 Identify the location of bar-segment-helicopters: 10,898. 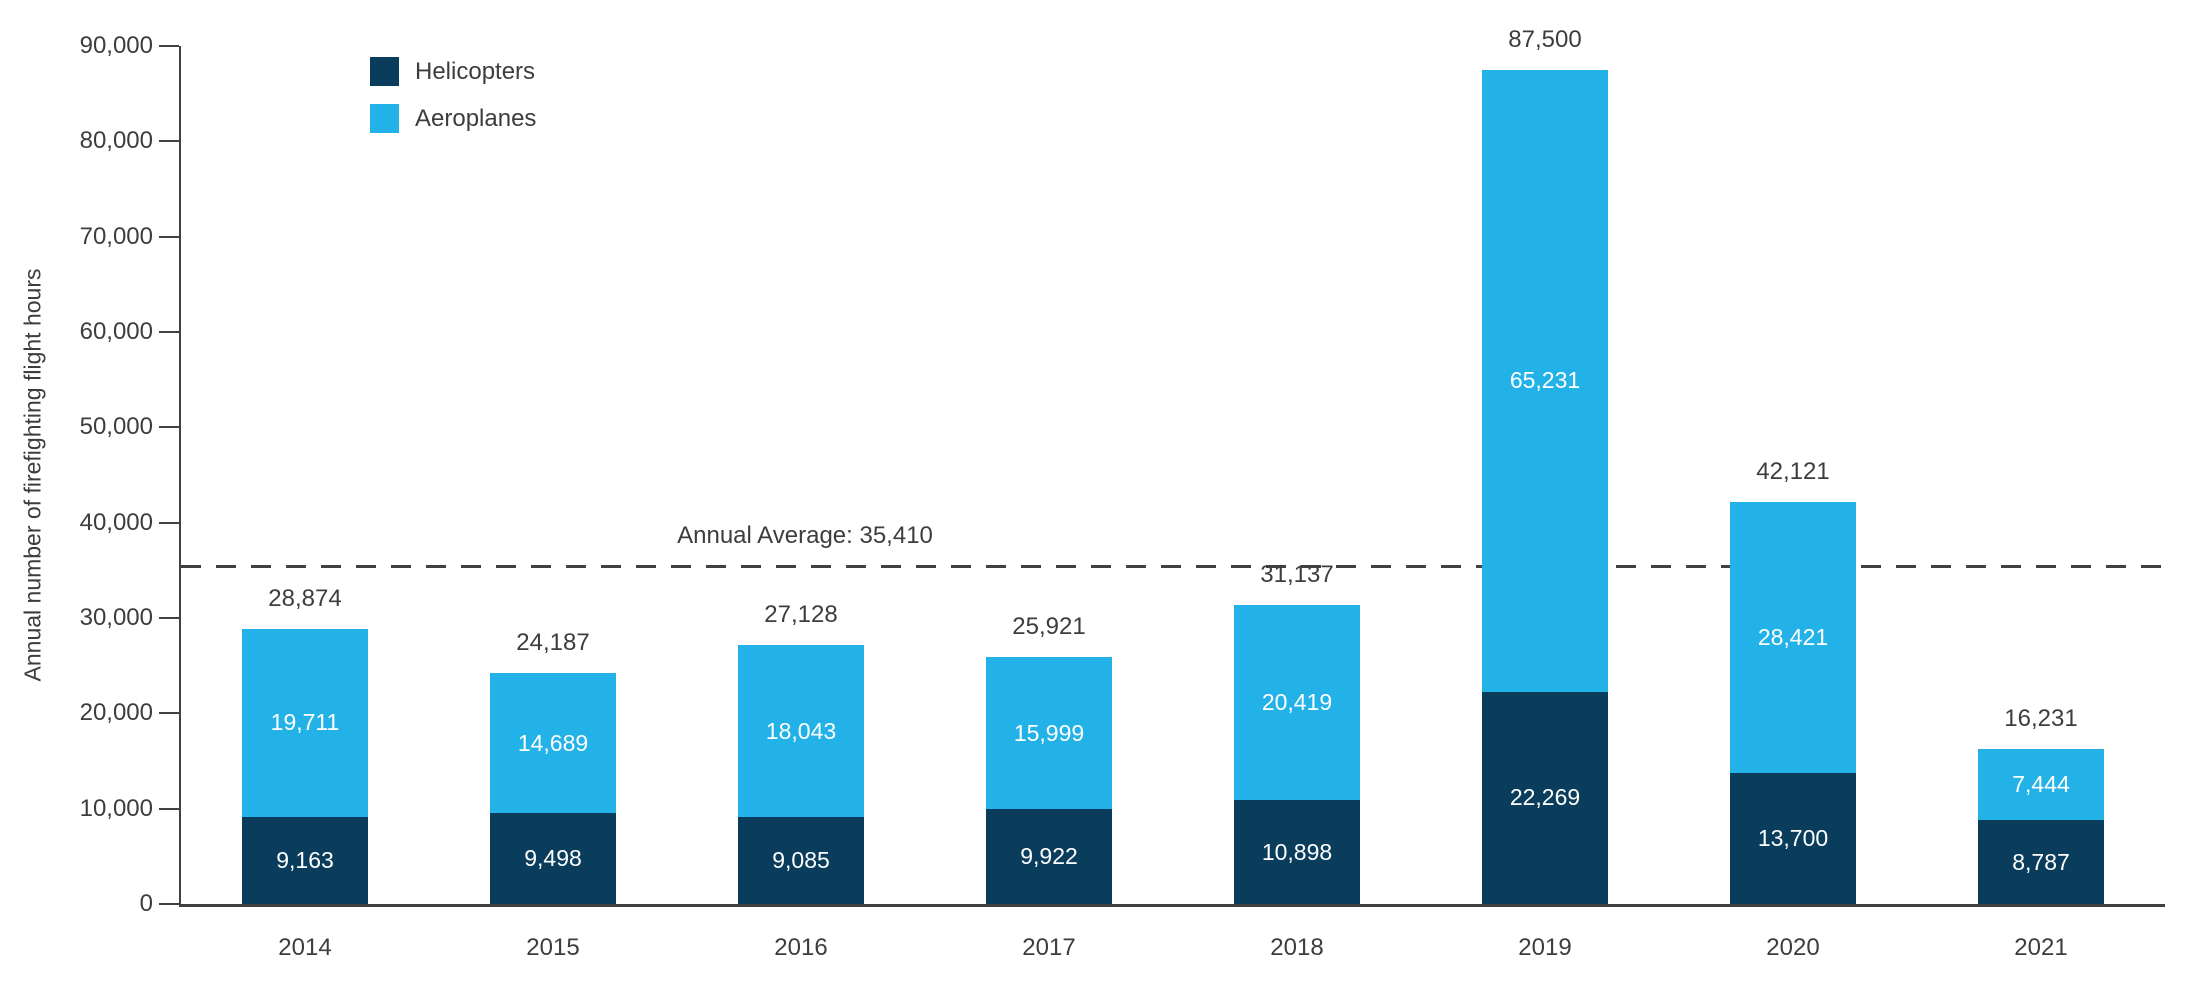
(1297, 852).